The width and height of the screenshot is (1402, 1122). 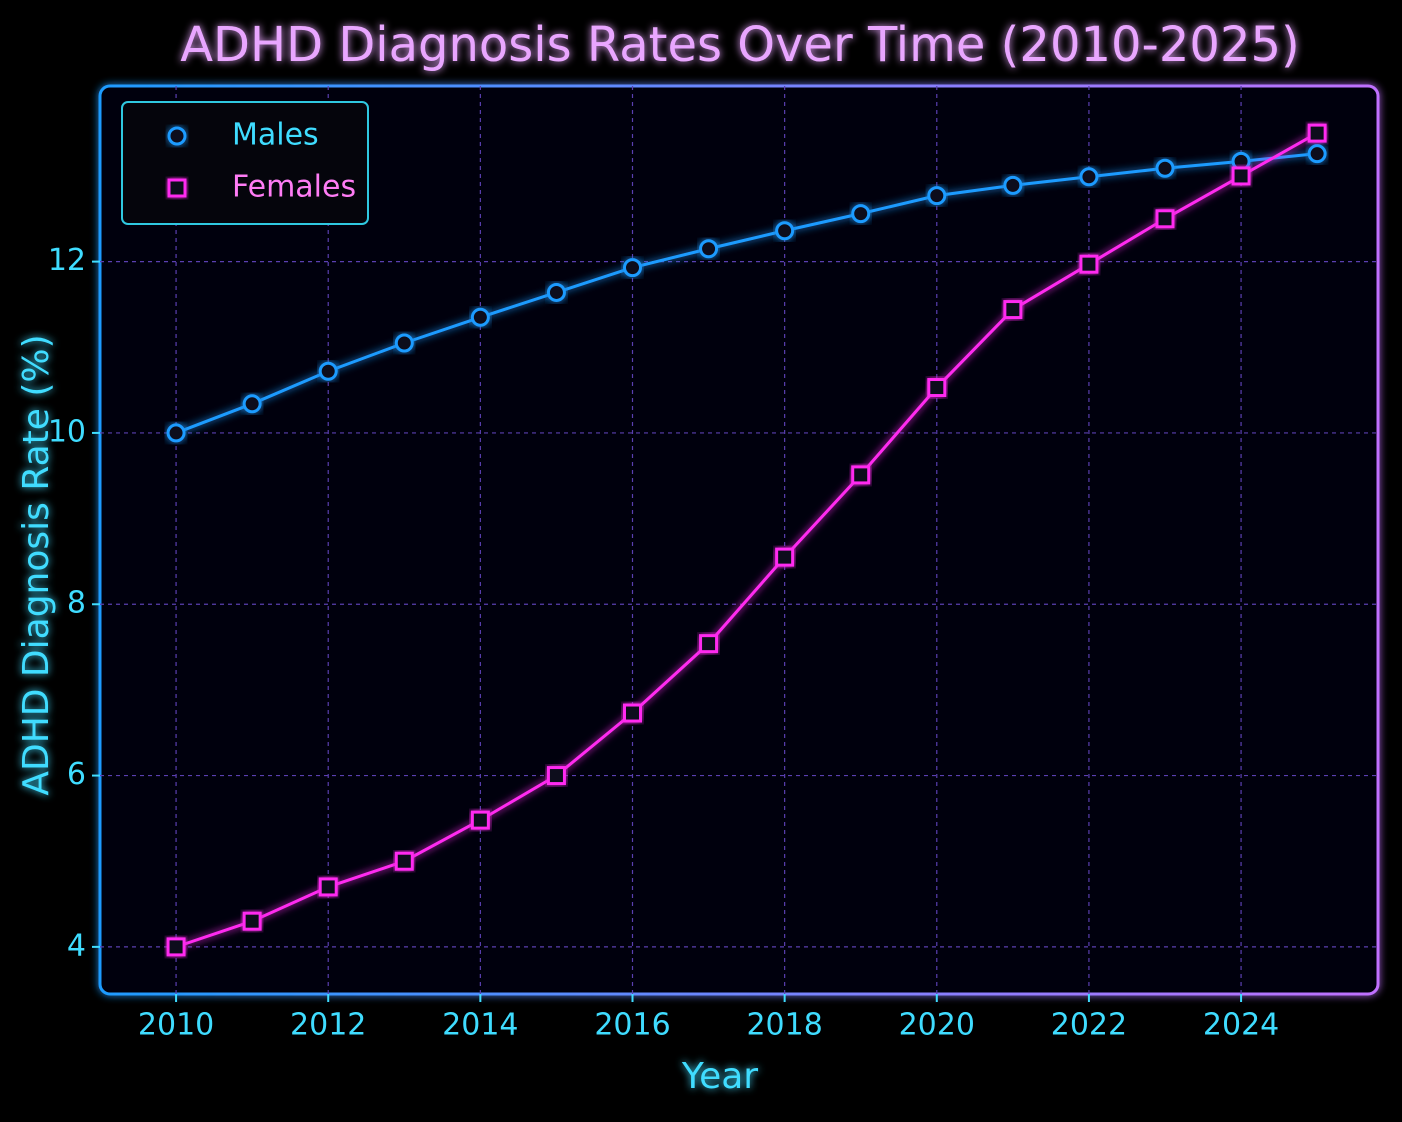 I want to click on x-tick-label: 2018, so click(x=784, y=1025).